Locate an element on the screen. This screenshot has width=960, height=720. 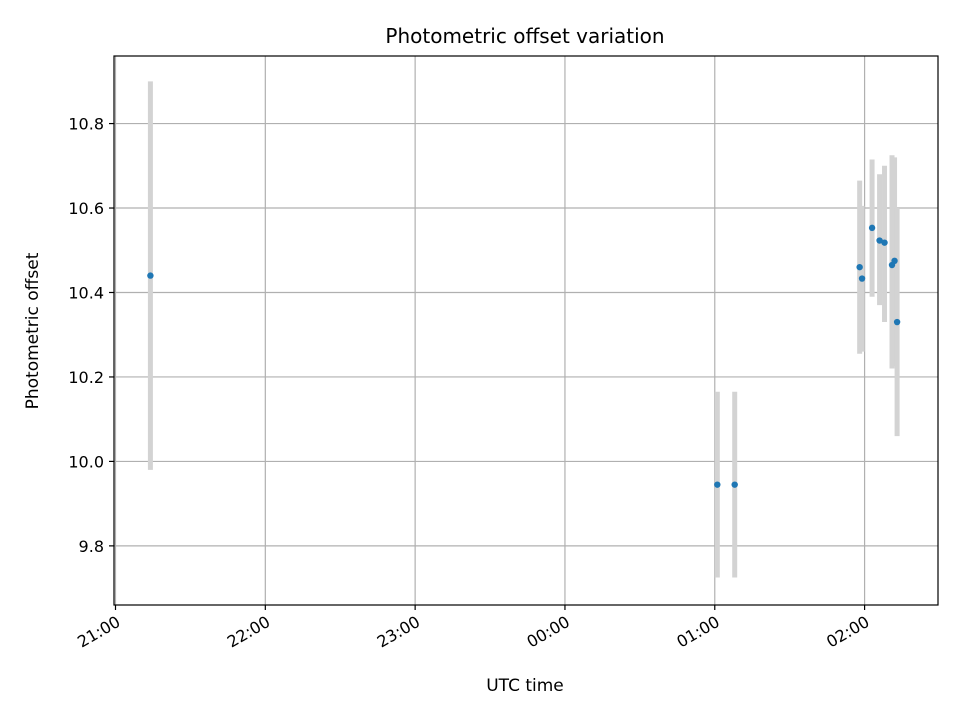
y-tick-label: 9.8 is located at coordinates (91, 546).